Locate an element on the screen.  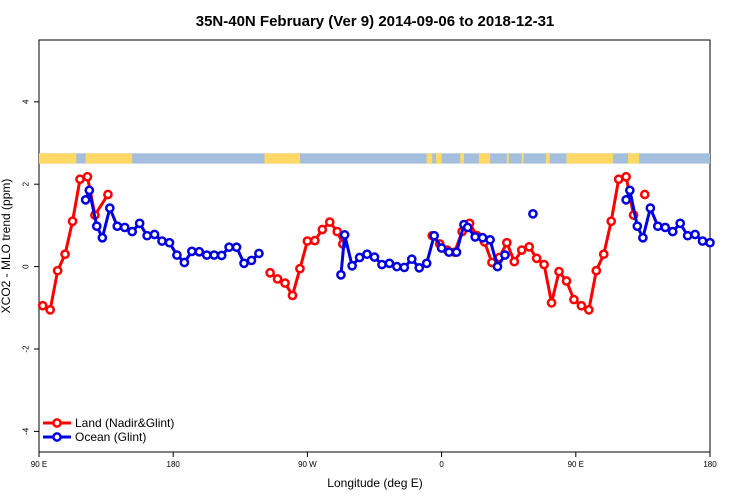
land-ocean-band is located at coordinates (374, 158).